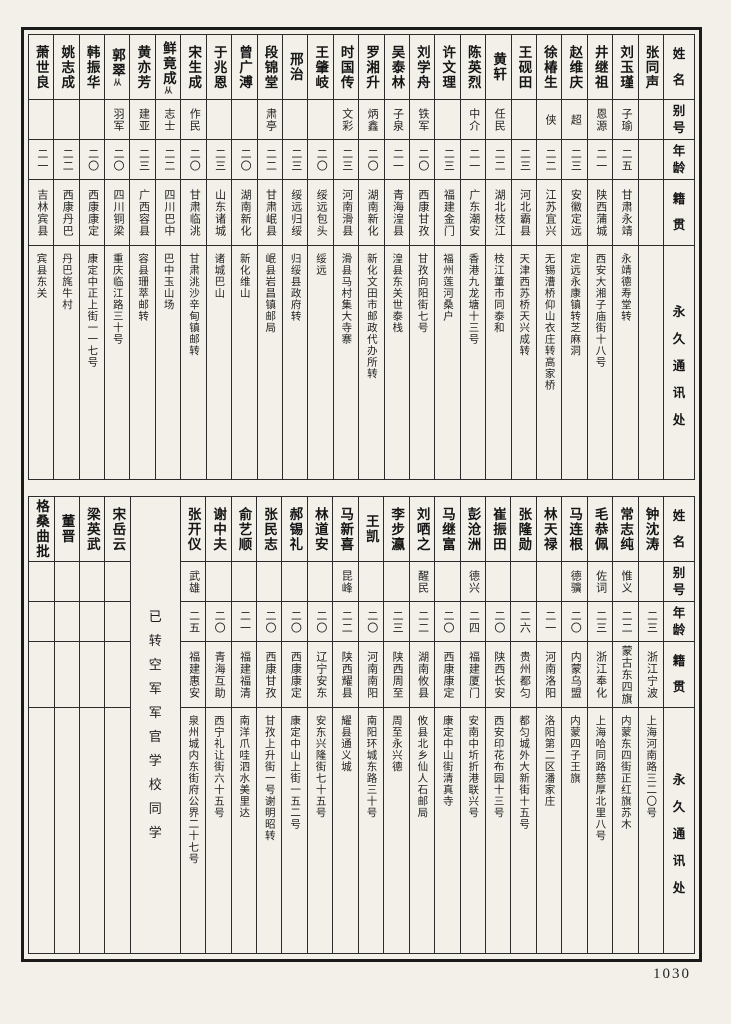 The image size is (731, 1024). What do you see at coordinates (672, 974) in the screenshot?
I see `page-number: 1030` at bounding box center [672, 974].